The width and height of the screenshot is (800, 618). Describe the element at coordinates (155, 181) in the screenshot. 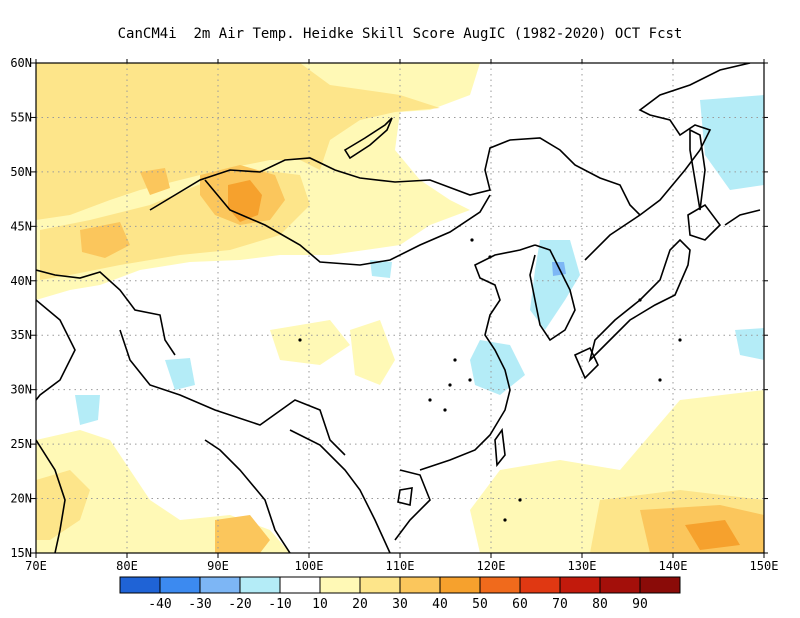

I see `fill-region-orange-nw` at that location.